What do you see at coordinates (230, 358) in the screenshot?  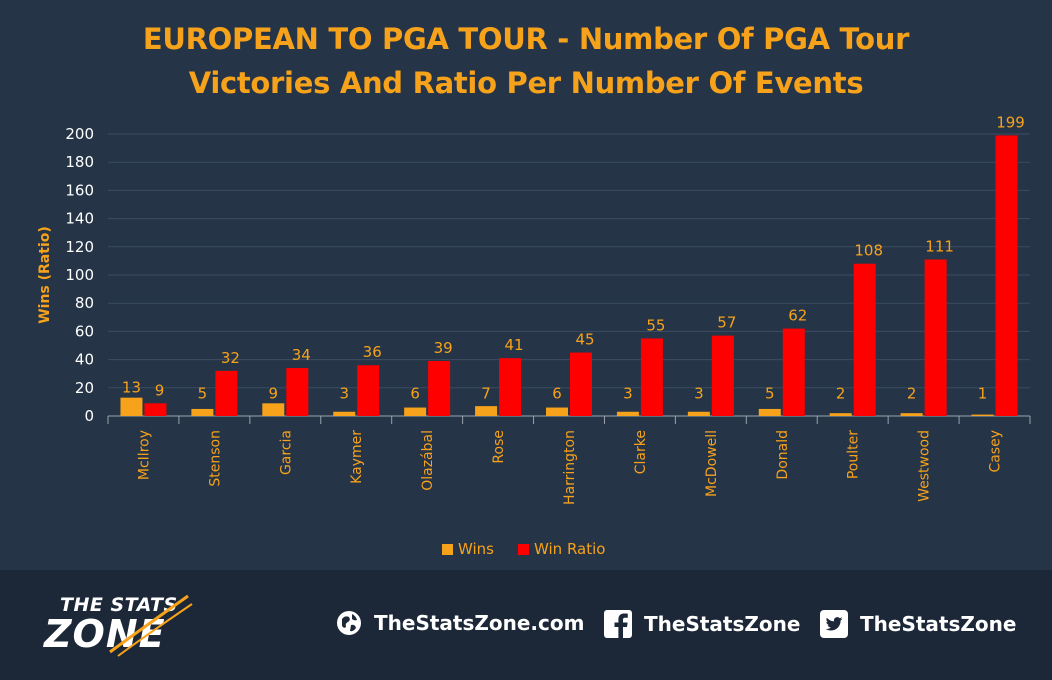 I see `data-label-ratio: 32` at bounding box center [230, 358].